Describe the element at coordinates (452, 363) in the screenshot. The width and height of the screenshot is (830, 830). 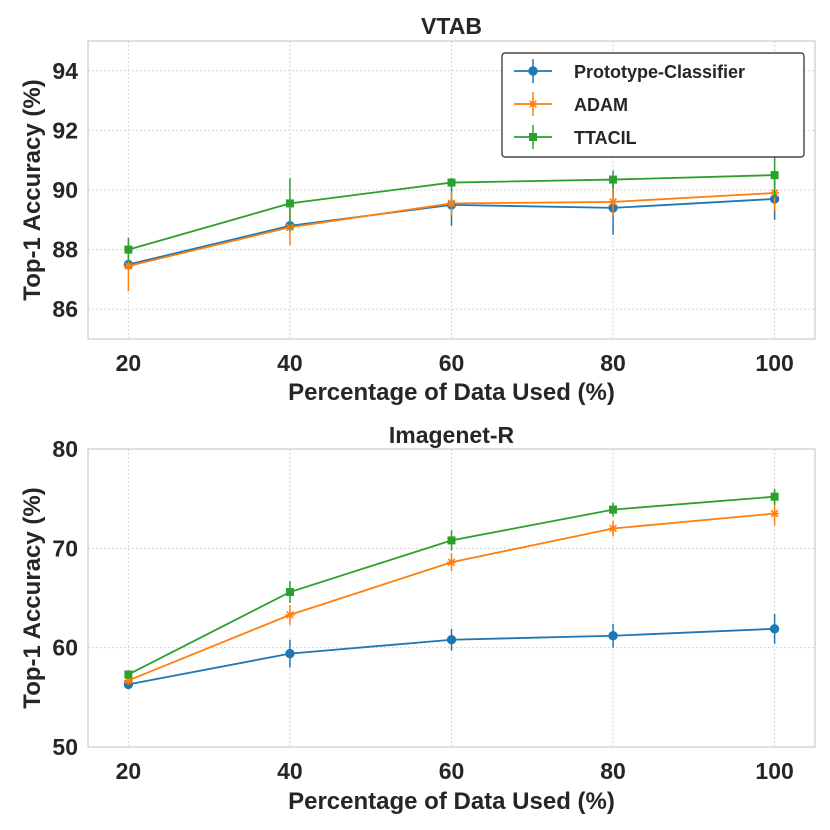
I see `vtab-x-tick-label: 60` at that location.